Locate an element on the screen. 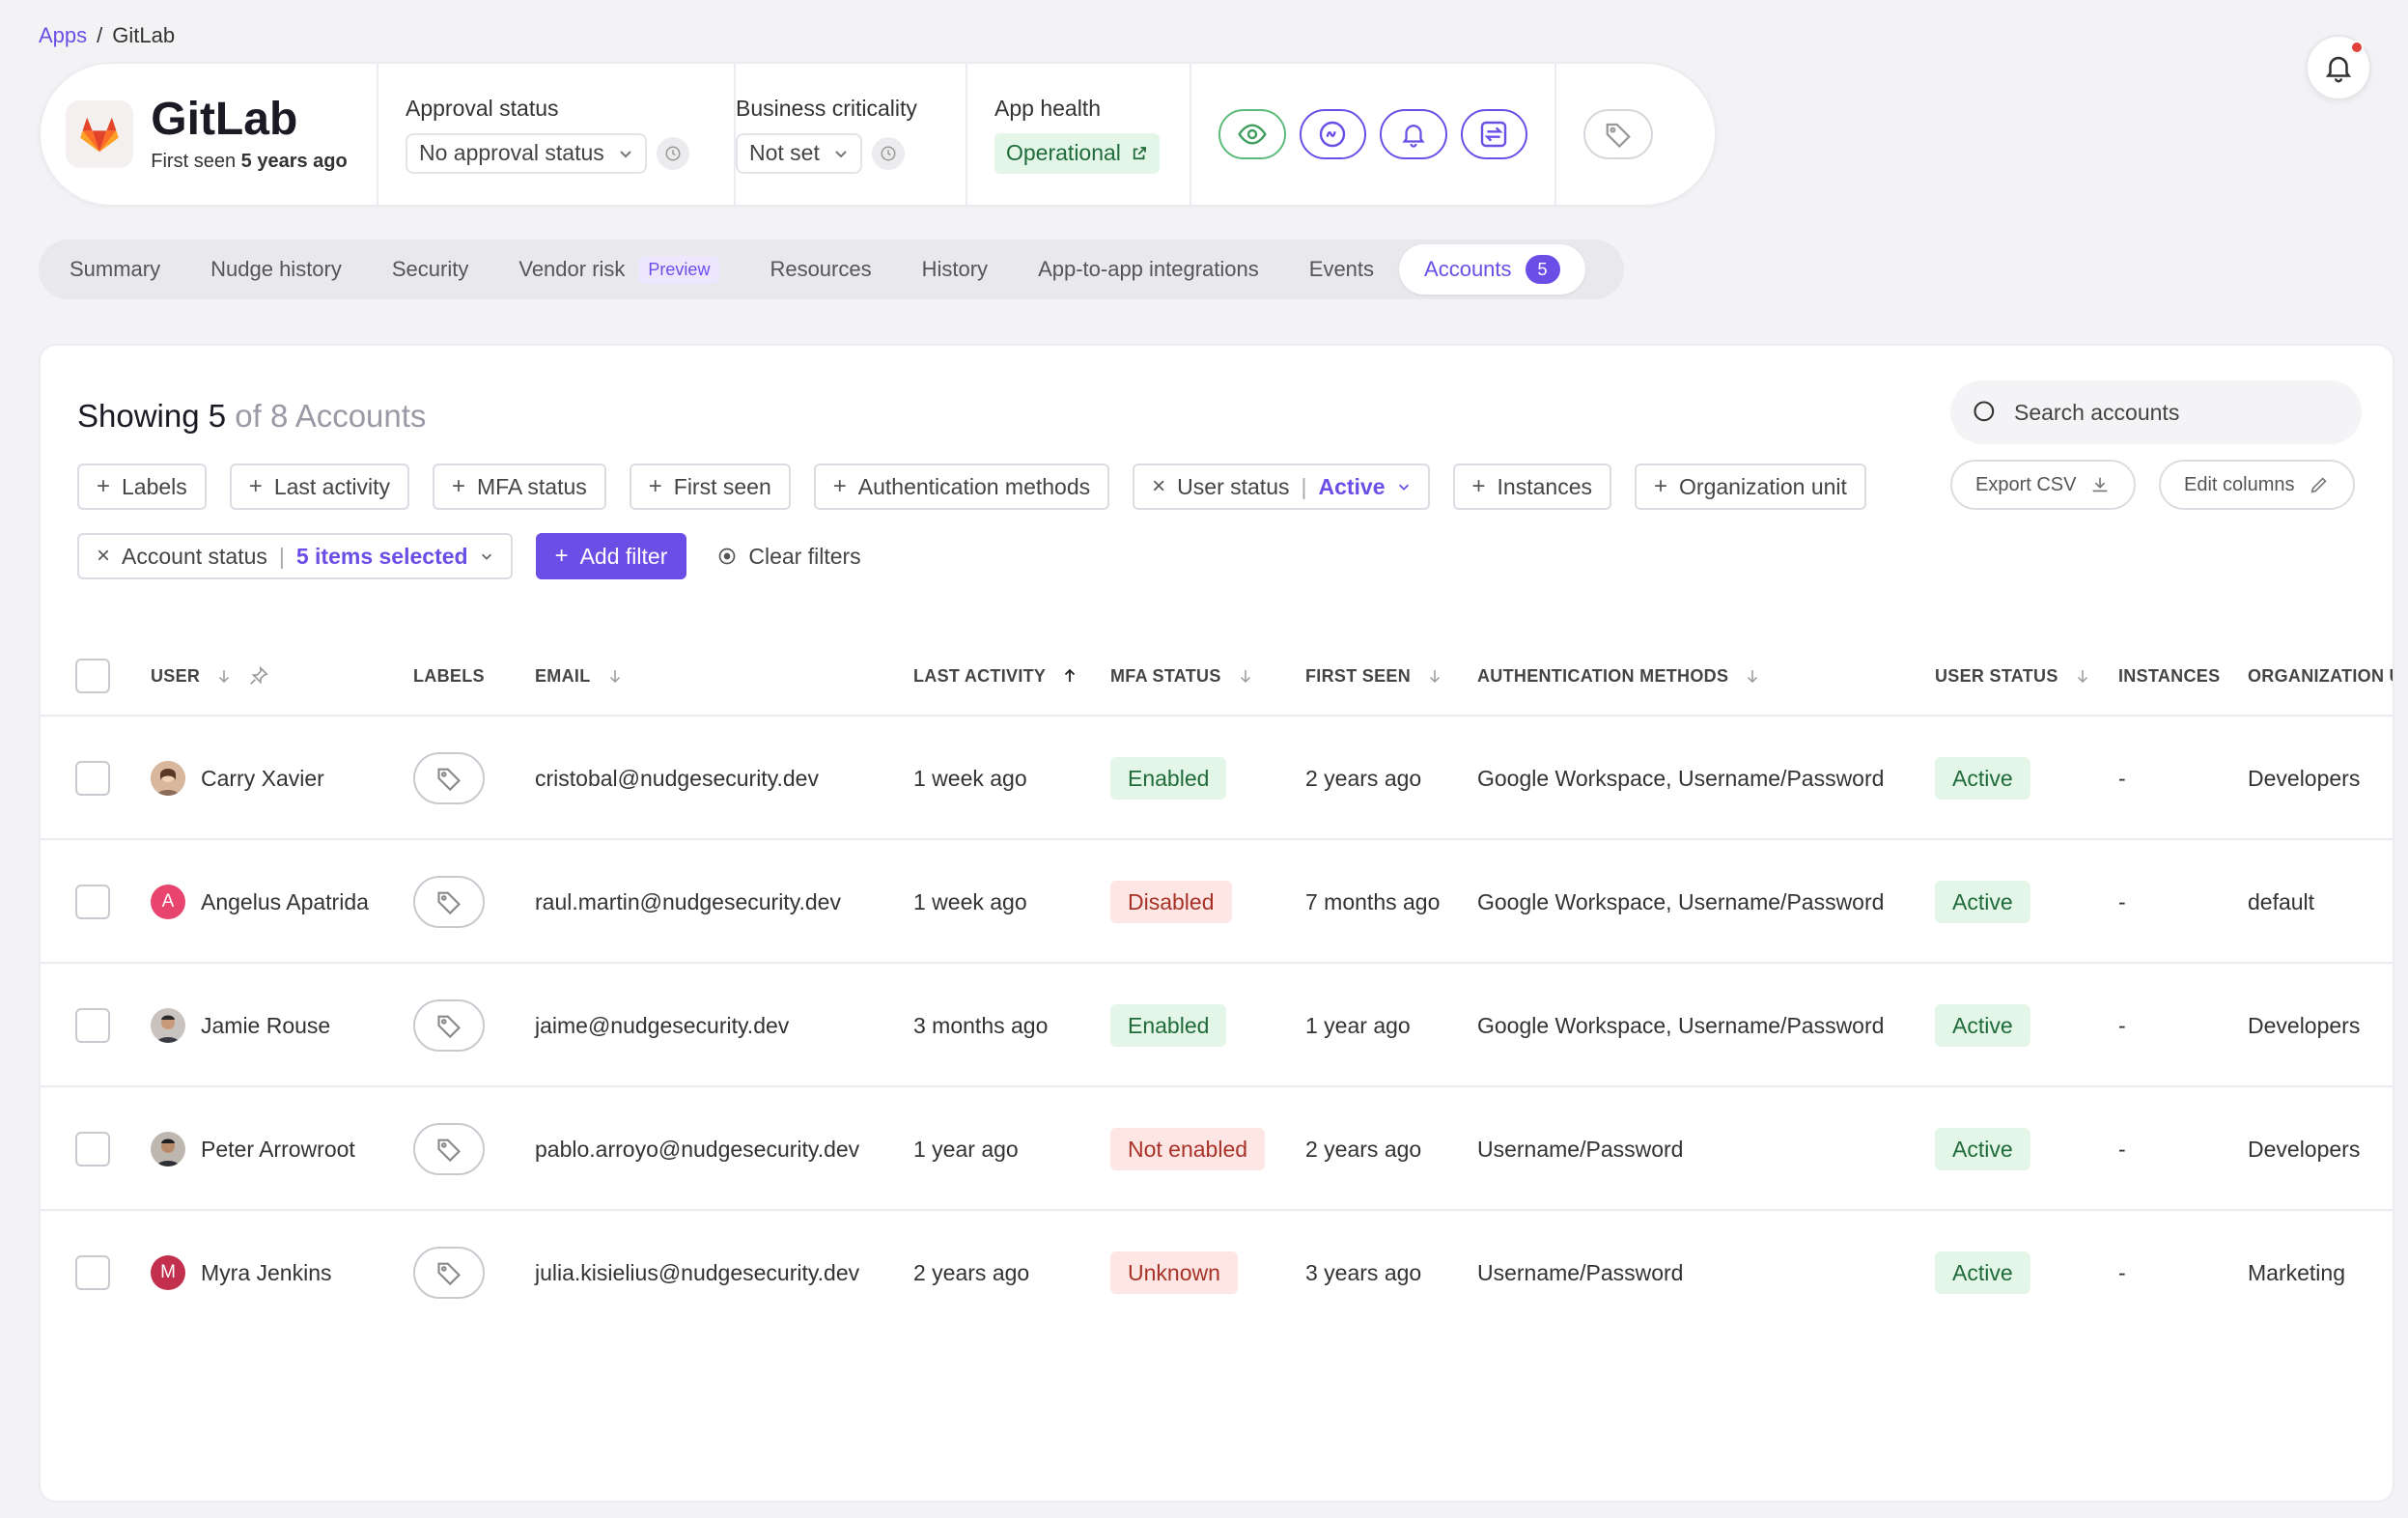 The width and height of the screenshot is (2408, 1518). user-cell: Peter Arrowroot is located at coordinates (253, 1149).